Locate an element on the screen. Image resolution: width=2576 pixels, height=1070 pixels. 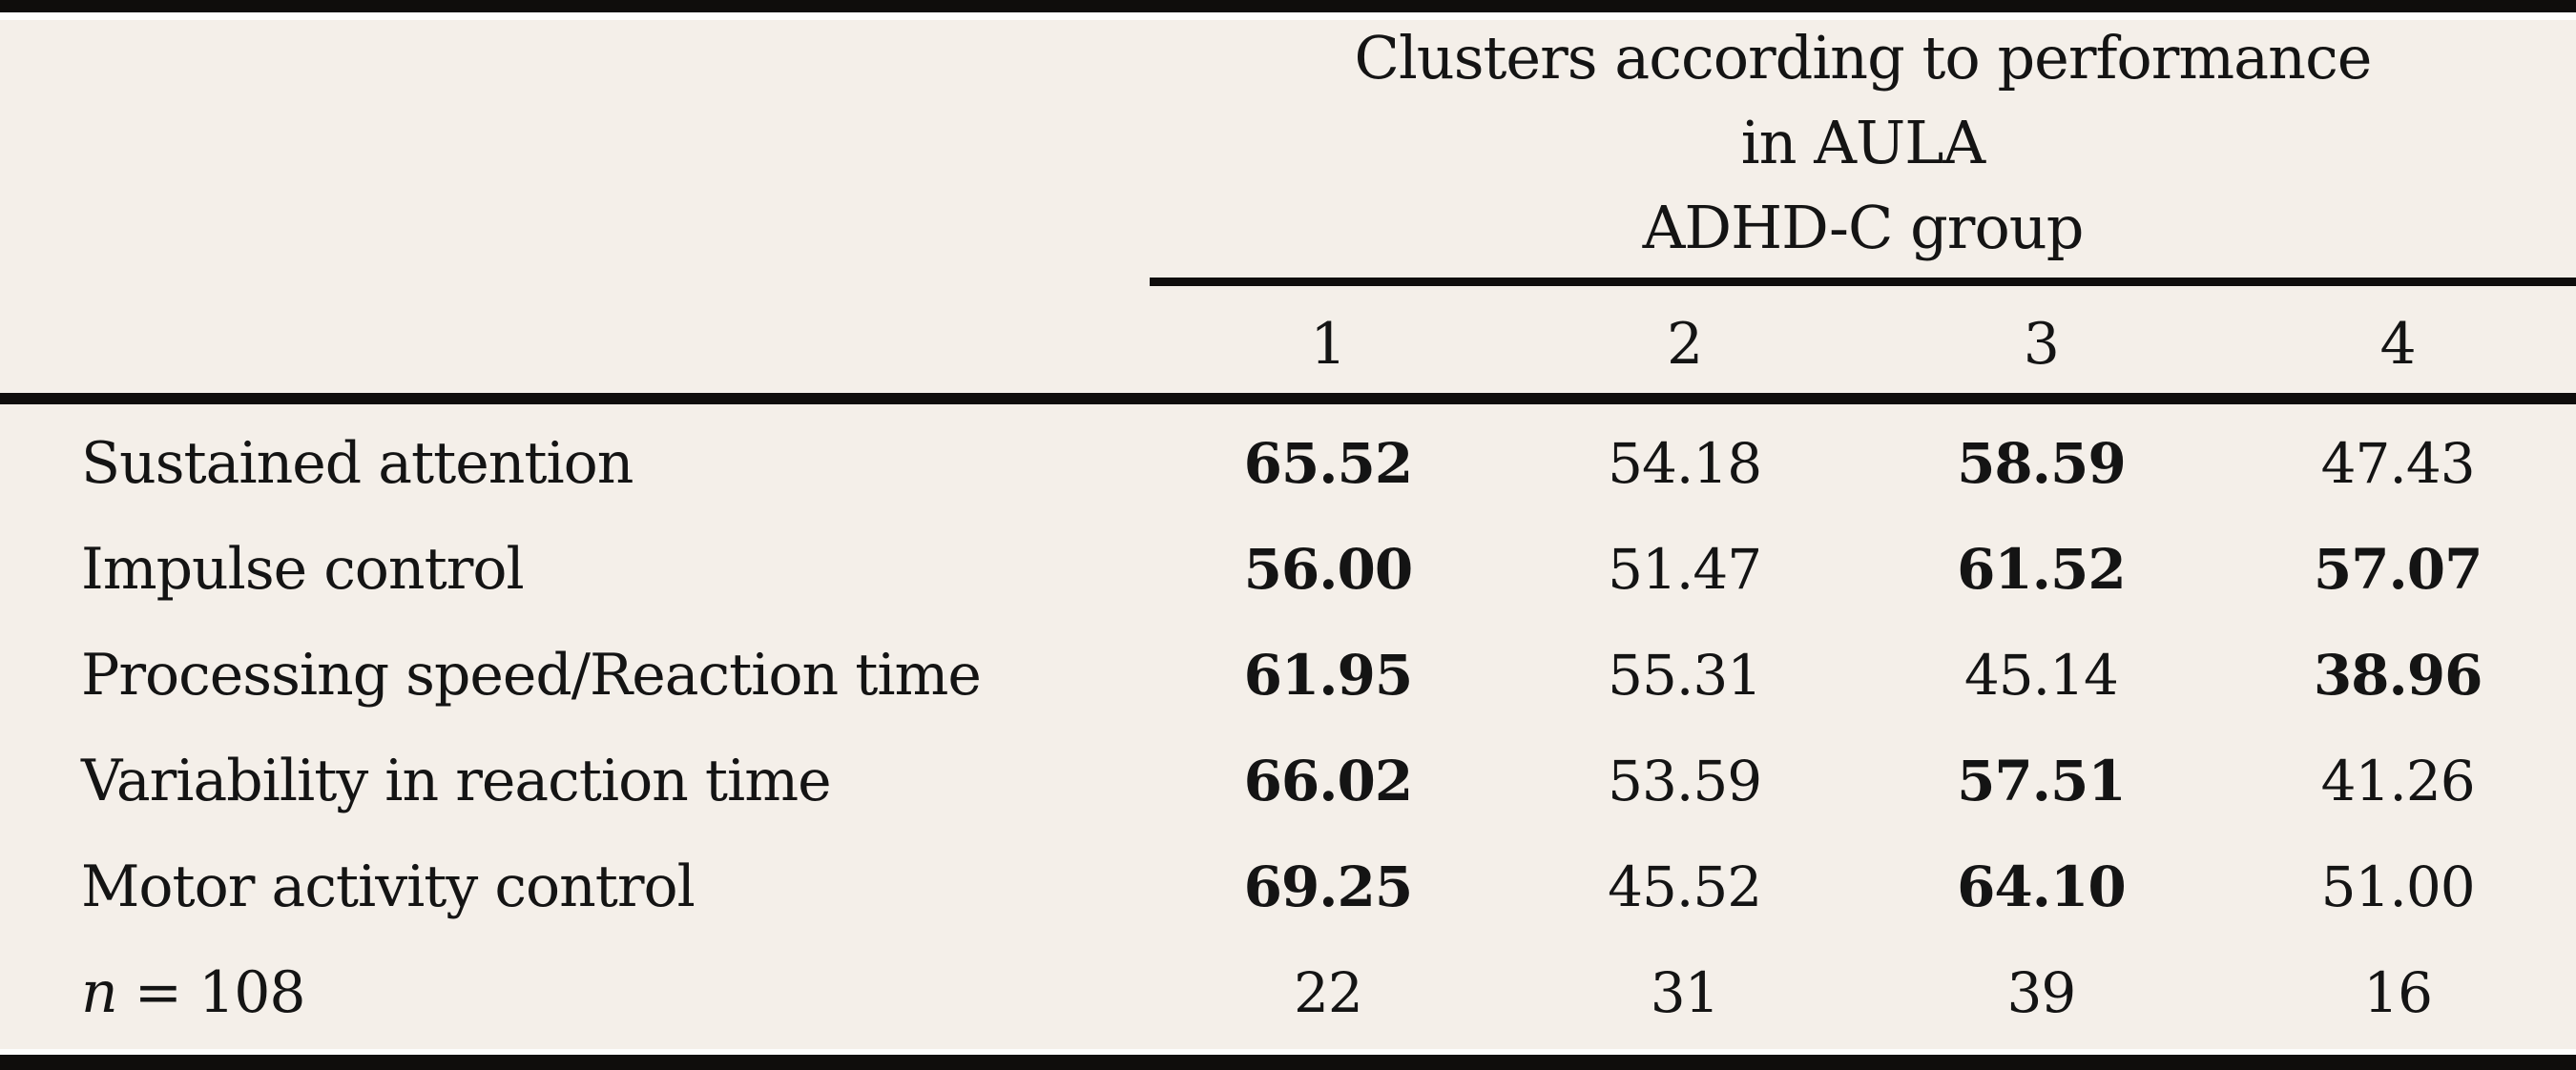
row-label: Motor activity control is located at coordinates (388, 886).